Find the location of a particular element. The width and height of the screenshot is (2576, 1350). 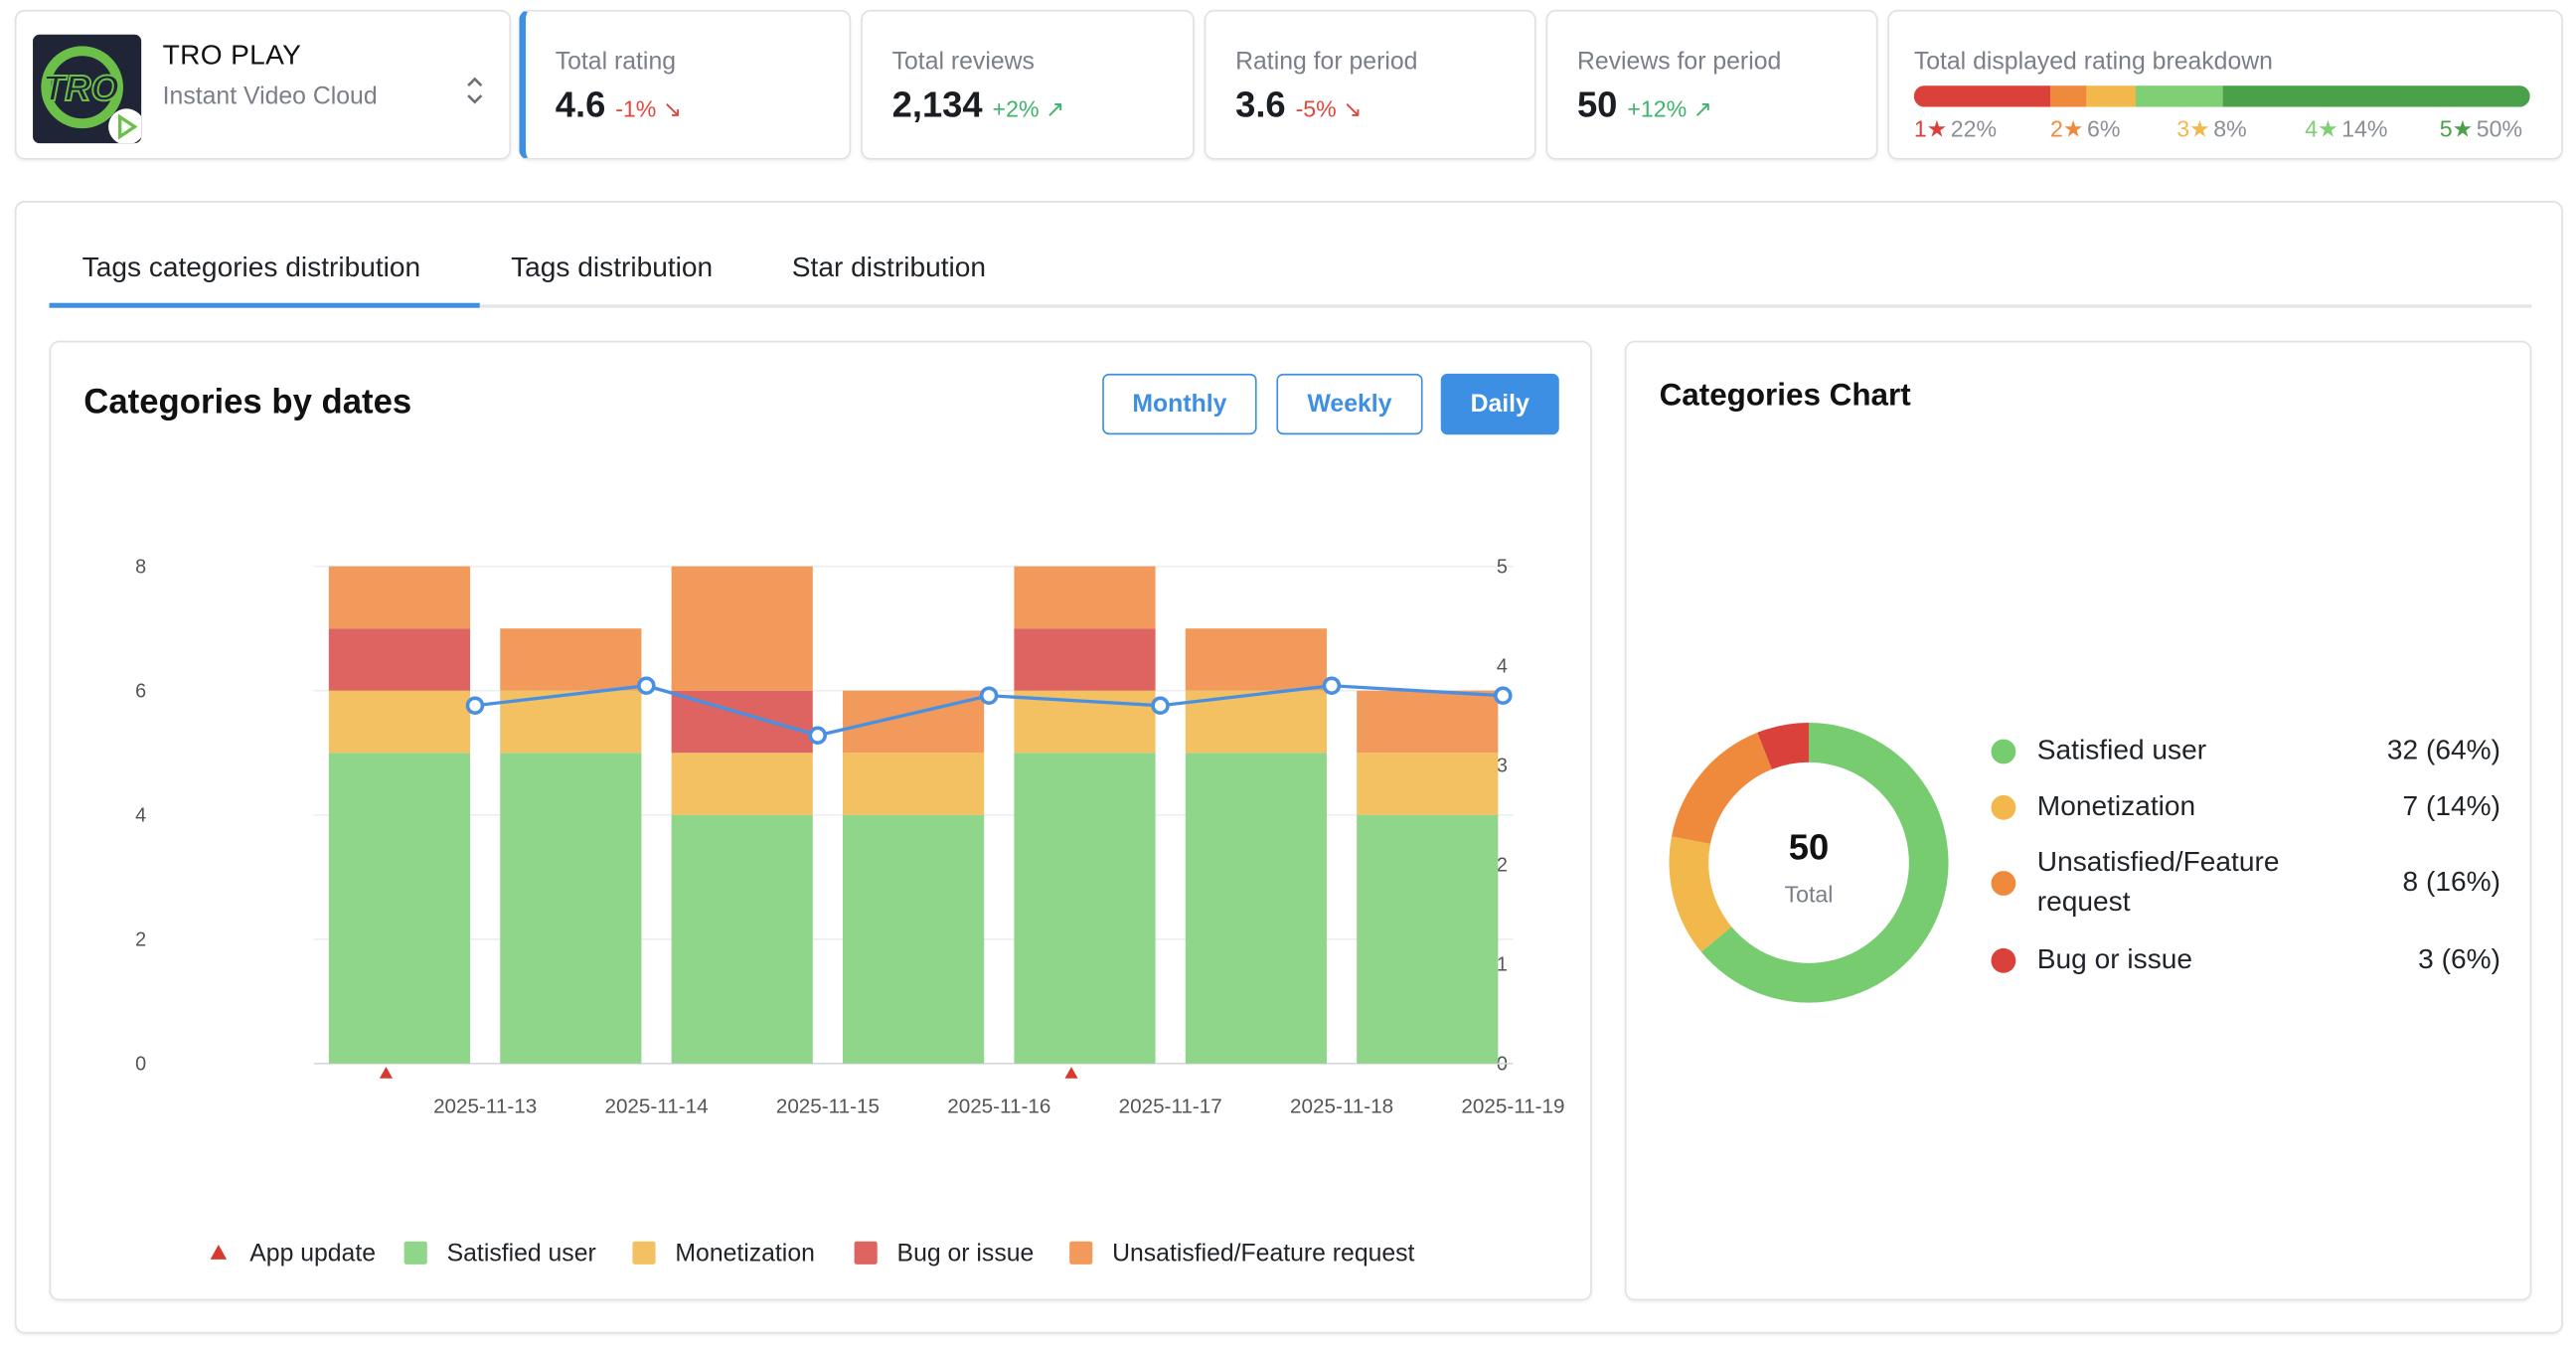

stat-rating-for-period: Rating for period 3.6 -5% ↘ is located at coordinates (1370, 84).